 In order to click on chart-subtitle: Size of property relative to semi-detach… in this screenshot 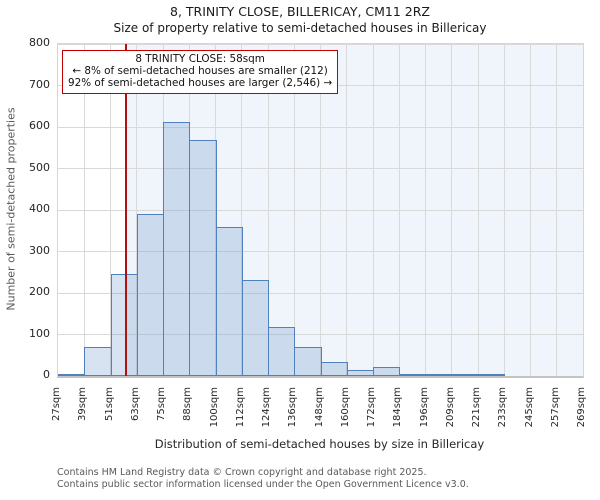, I will do `click(300, 28)`.